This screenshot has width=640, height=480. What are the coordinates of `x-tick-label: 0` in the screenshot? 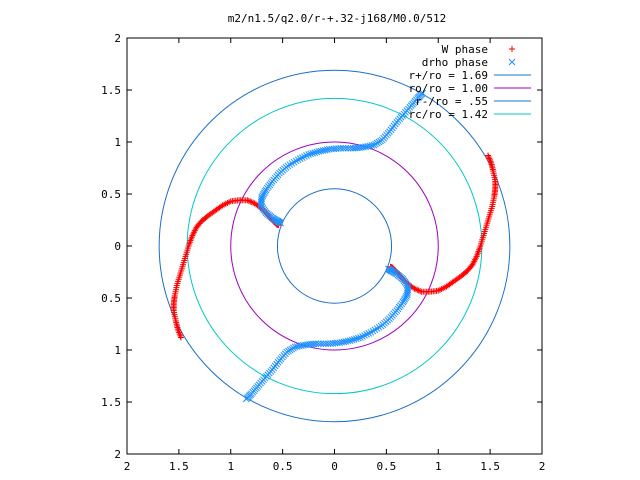 It's located at (334, 466).